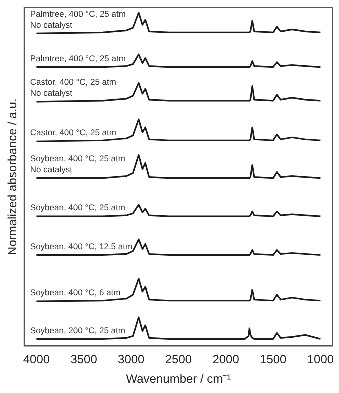 This screenshot has width=339, height=393. I want to click on series-label: Soybean, 400 °C, 25 atm No catalyst, so click(78, 163).